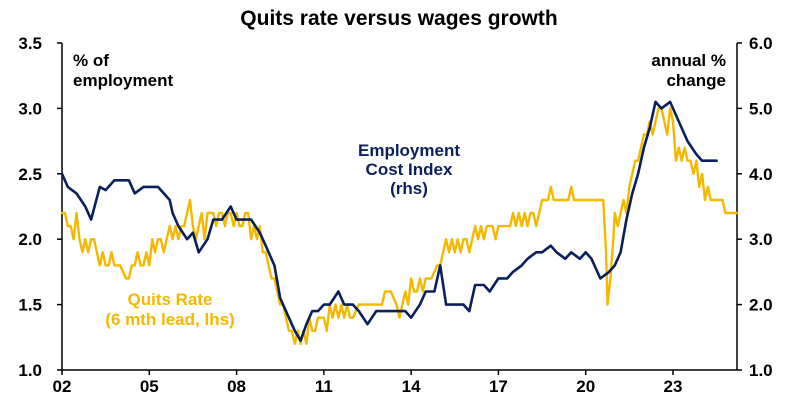 This screenshot has width=798, height=403. I want to click on x-tick-label: 11, so click(324, 386).